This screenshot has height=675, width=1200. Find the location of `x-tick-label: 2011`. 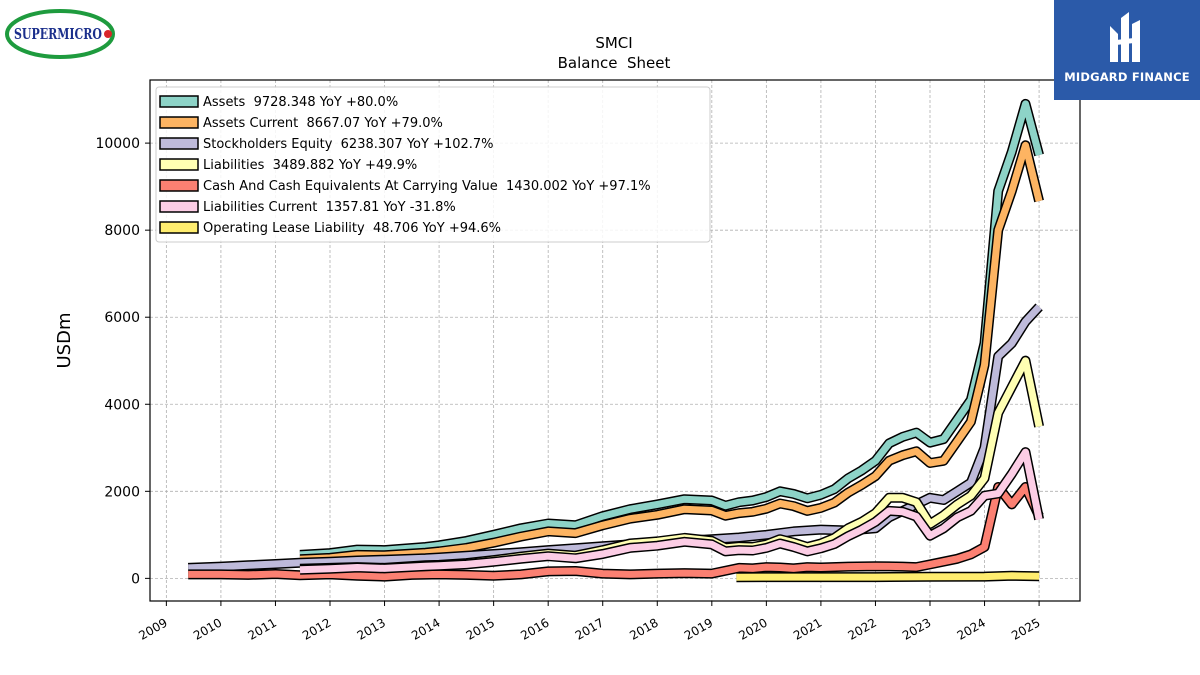

x-tick-label: 2011 is located at coordinates (262, 628).